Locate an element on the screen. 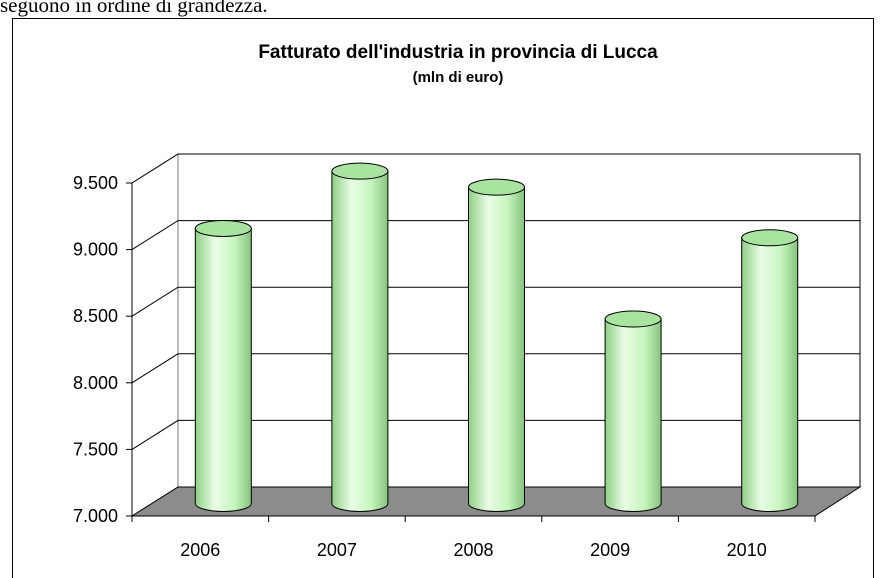  x-tick-label: 2008 is located at coordinates (473, 550).